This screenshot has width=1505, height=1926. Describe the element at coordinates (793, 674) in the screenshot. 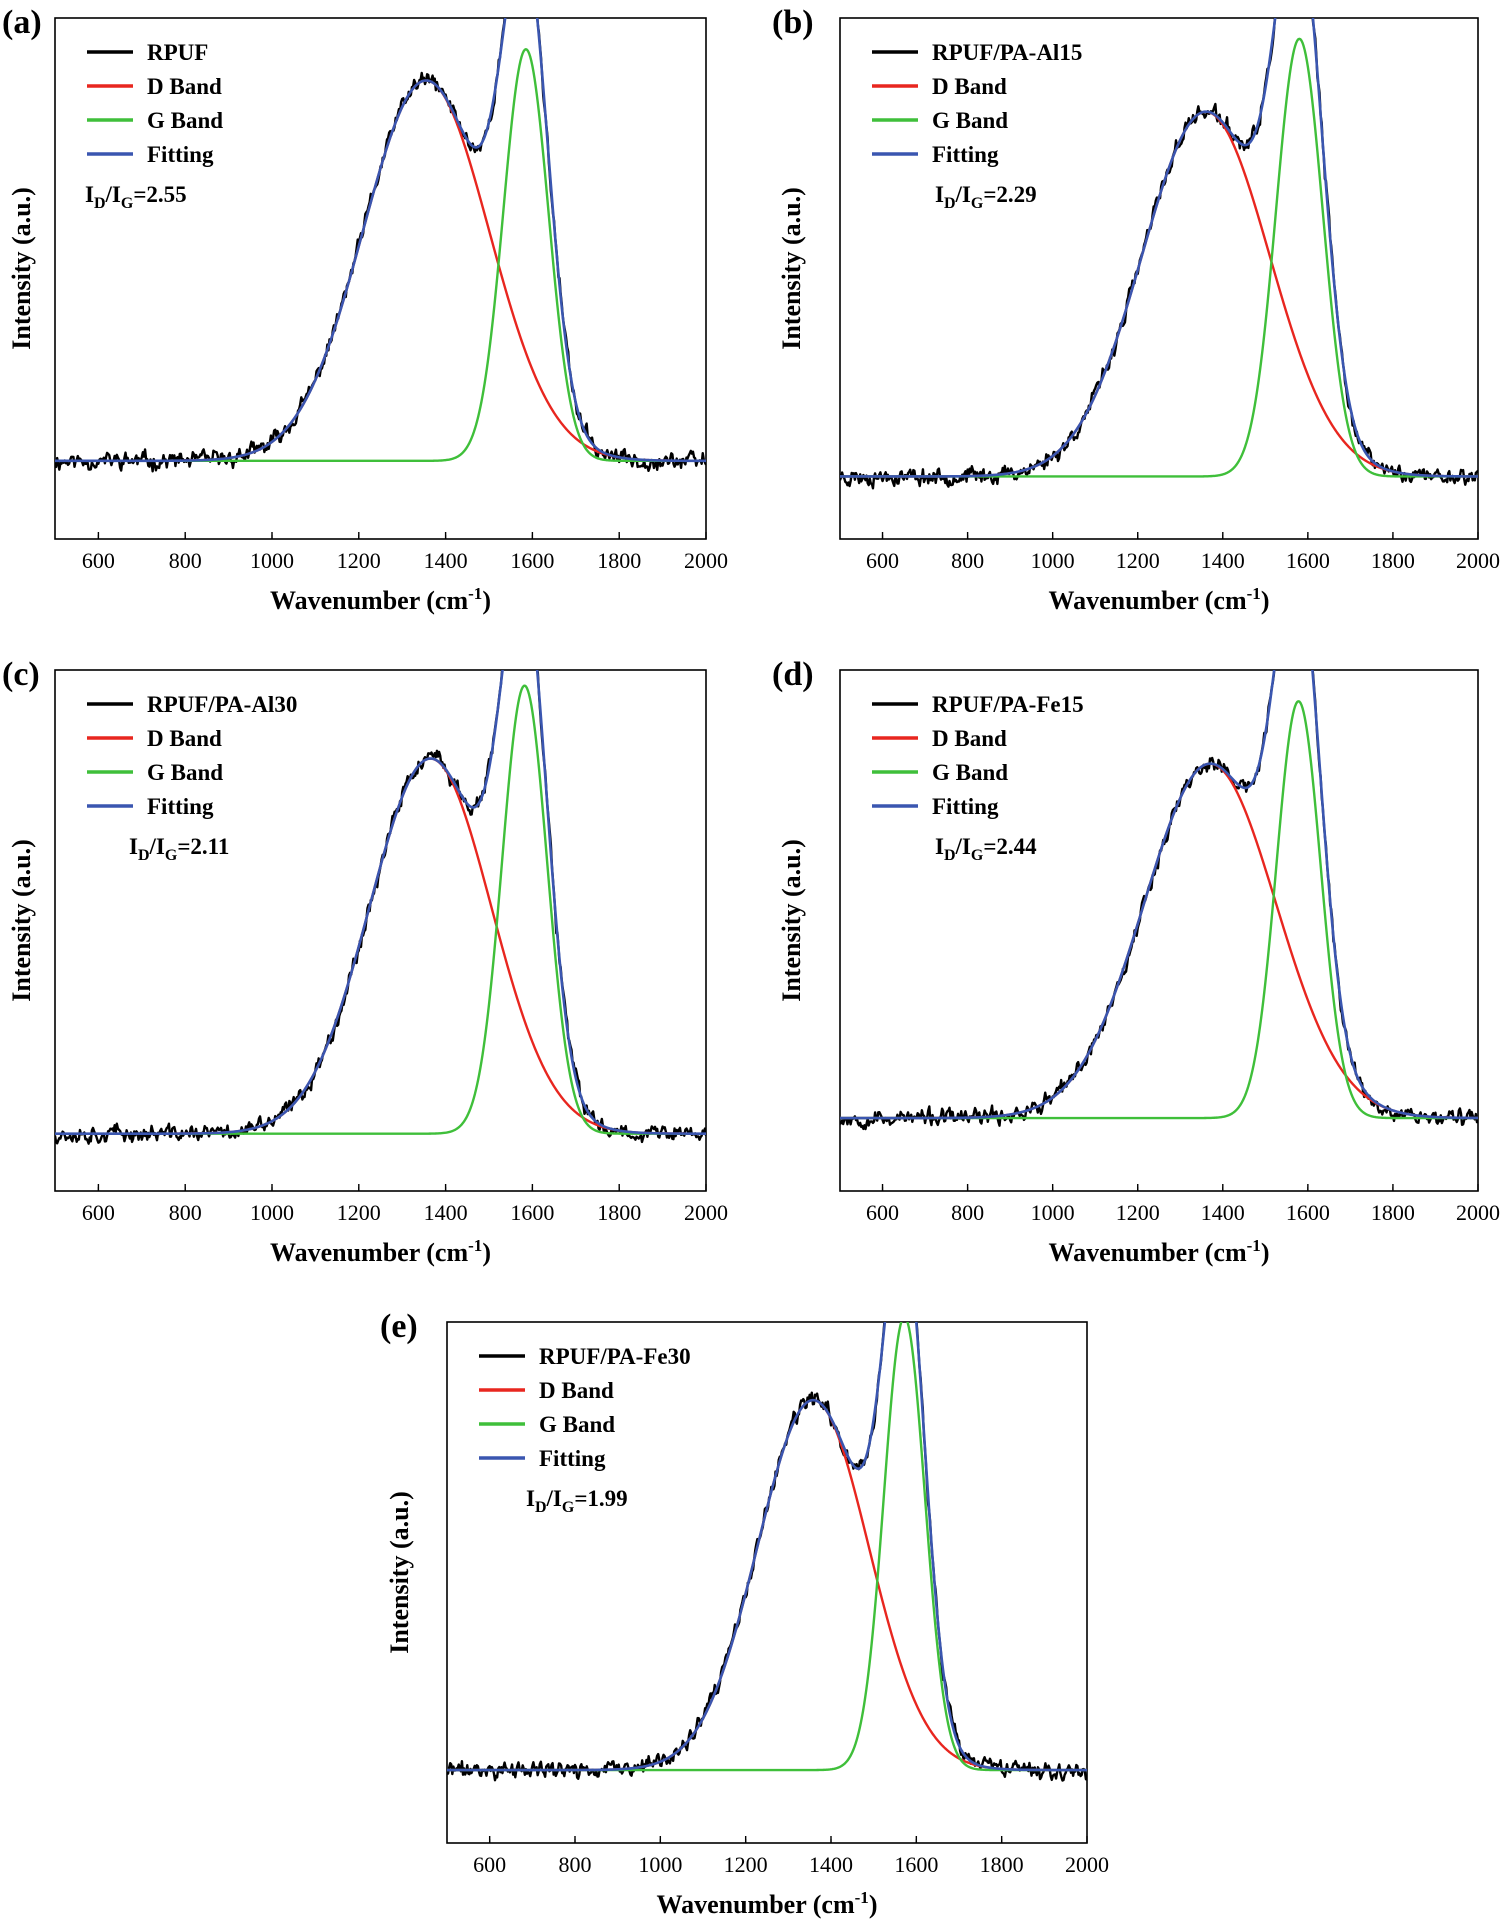

I see `panel-letter: (d)` at that location.